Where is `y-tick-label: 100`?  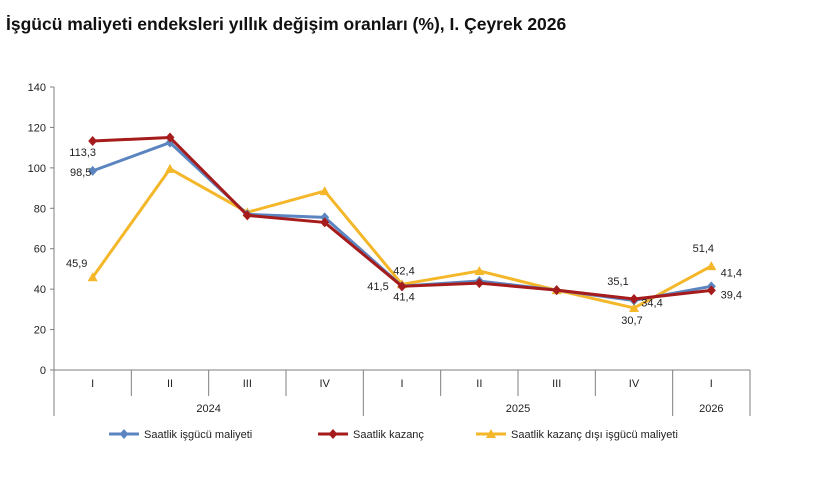
y-tick-label: 100 is located at coordinates (37, 169).